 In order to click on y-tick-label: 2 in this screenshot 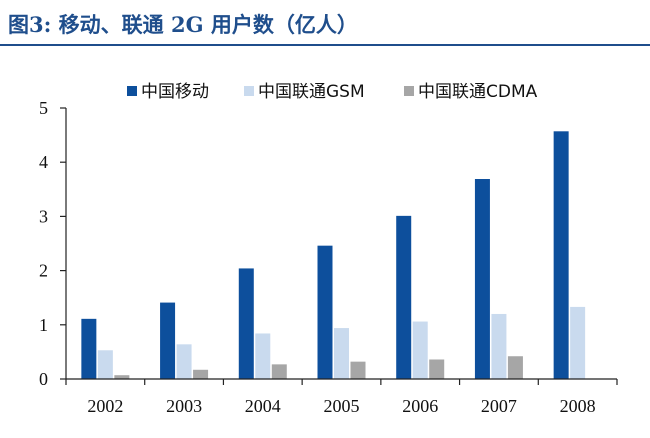, I will do `click(43, 271)`.